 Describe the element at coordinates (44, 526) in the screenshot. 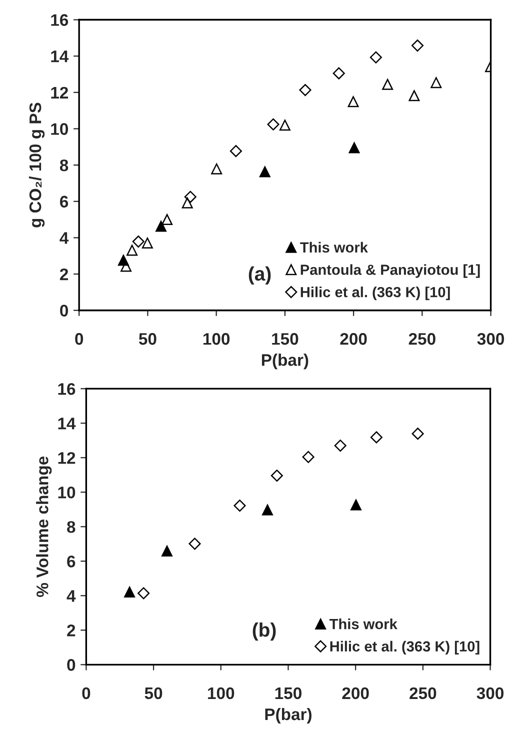

I see `y-axis-title: % Volume change` at that location.